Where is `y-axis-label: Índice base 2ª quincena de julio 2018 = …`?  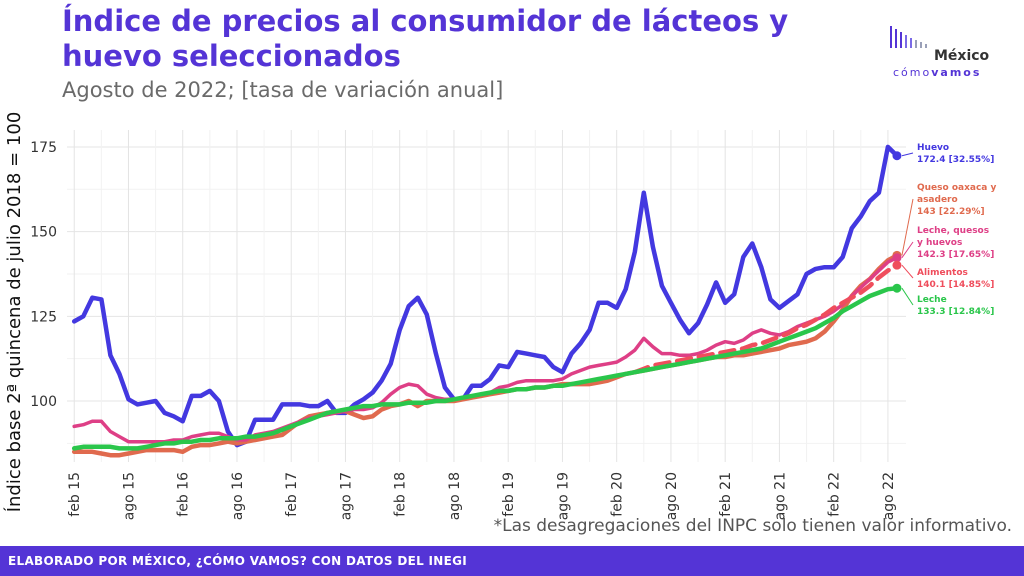
y-axis-label: Índice base 2ª quincena de julio 2018 = … is located at coordinates (14, 312).